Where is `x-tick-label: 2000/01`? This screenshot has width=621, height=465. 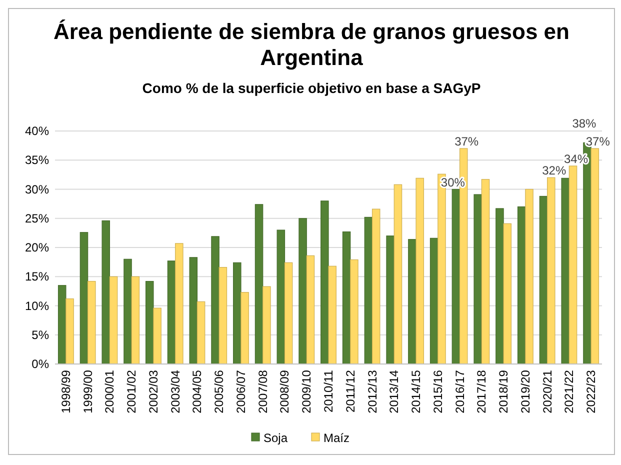
x-tick-label: 2000/01 is located at coordinates (109, 392).